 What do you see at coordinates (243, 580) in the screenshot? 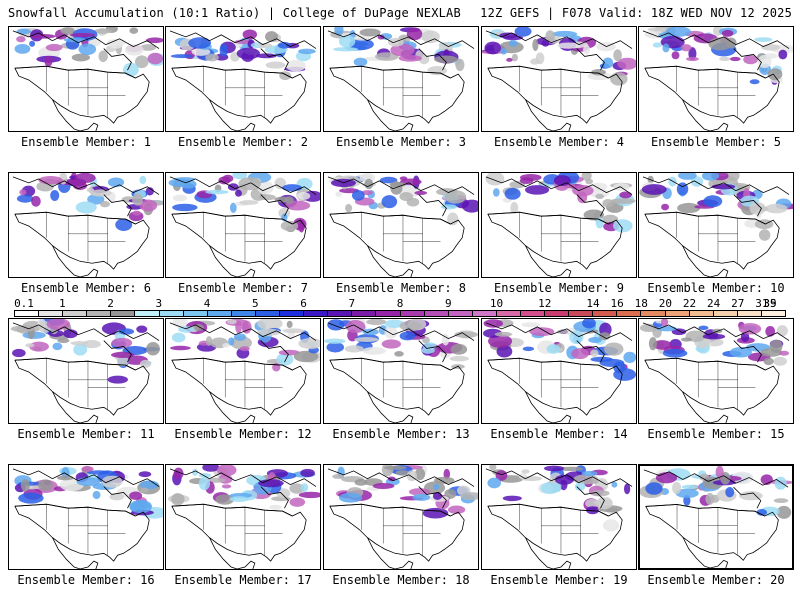
I see `ensemble-member-label: Ensemble Member: 17` at bounding box center [243, 580].